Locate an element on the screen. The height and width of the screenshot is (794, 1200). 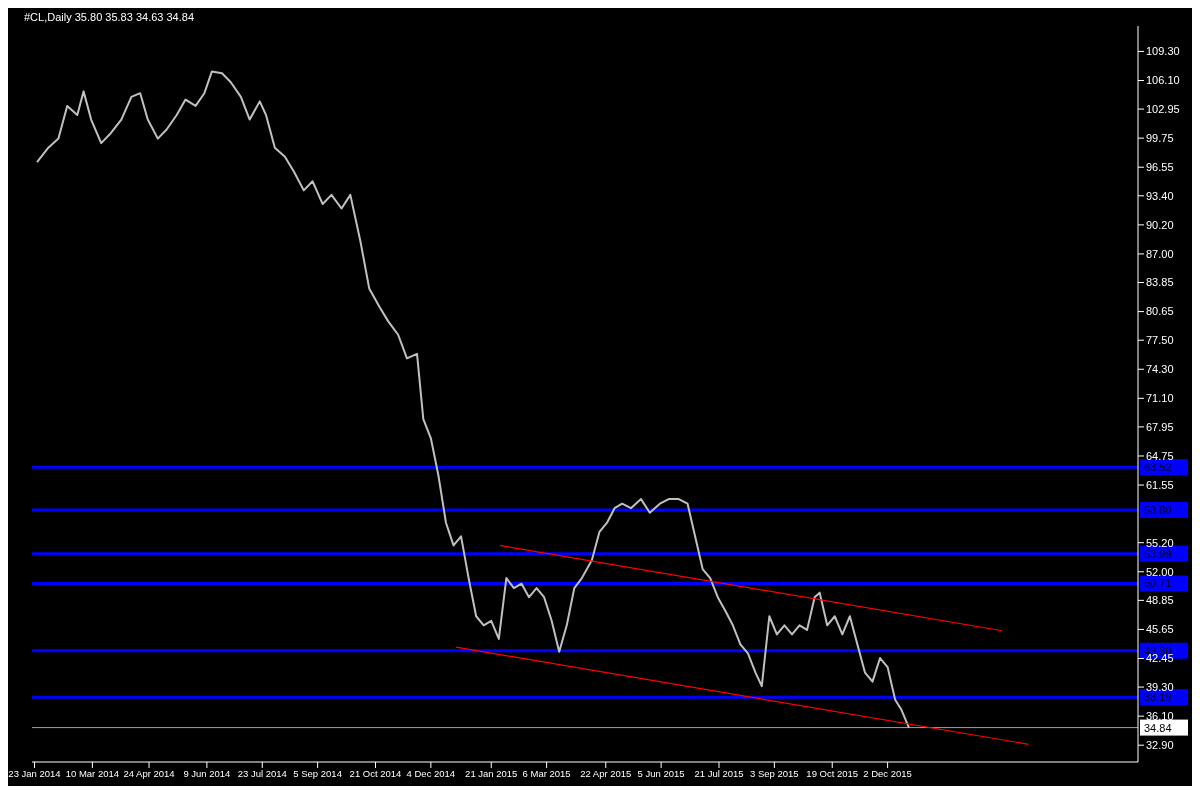
y-tick-label: 74.30 is located at coordinates (1160, 369).